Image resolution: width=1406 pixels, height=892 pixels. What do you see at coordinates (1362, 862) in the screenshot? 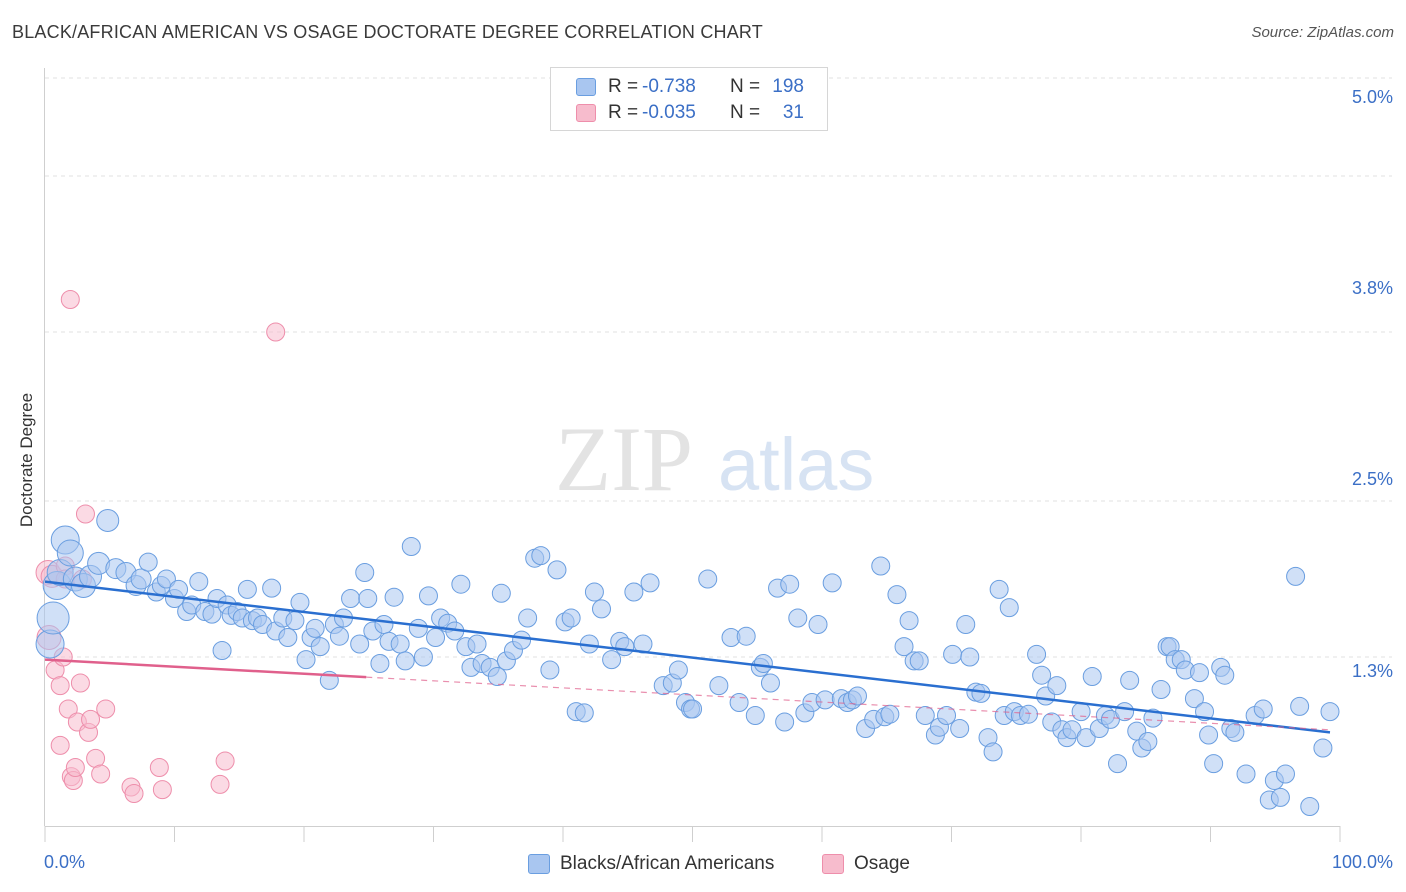
I see `x-tick-label: 100.0%` at bounding box center [1362, 862].